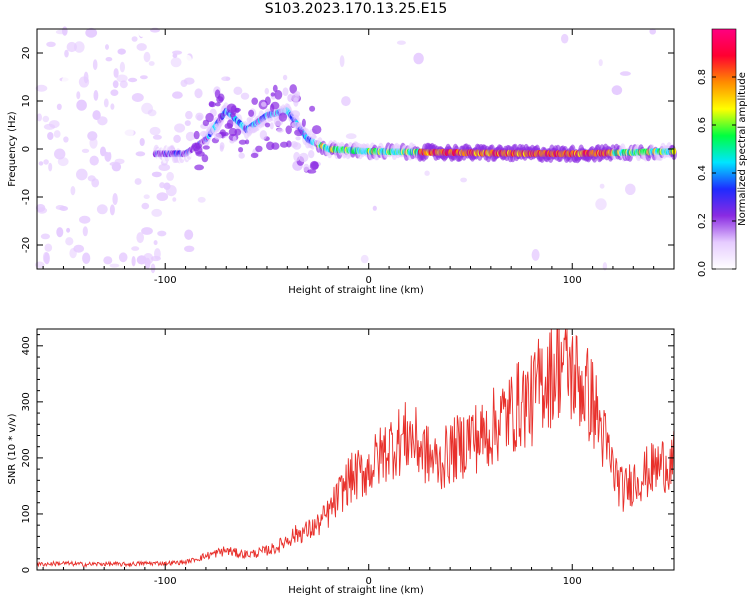 Image resolution: width=750 pixels, height=600 pixels. What do you see at coordinates (26, 401) in the screenshot?
I see `y-tick-label: 300` at bounding box center [26, 401].